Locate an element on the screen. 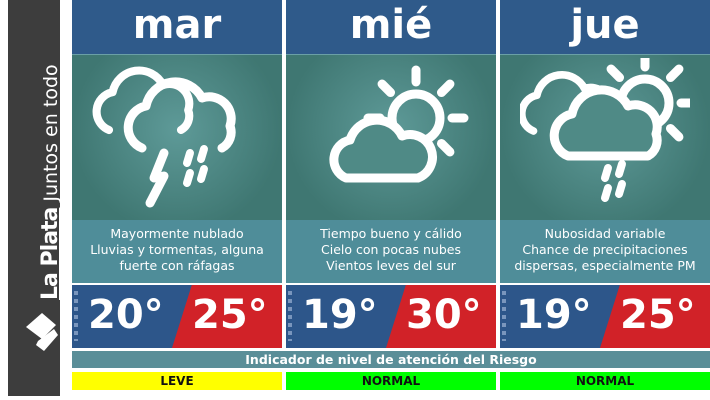  thunderstorm-icon is located at coordinates (164, 136).